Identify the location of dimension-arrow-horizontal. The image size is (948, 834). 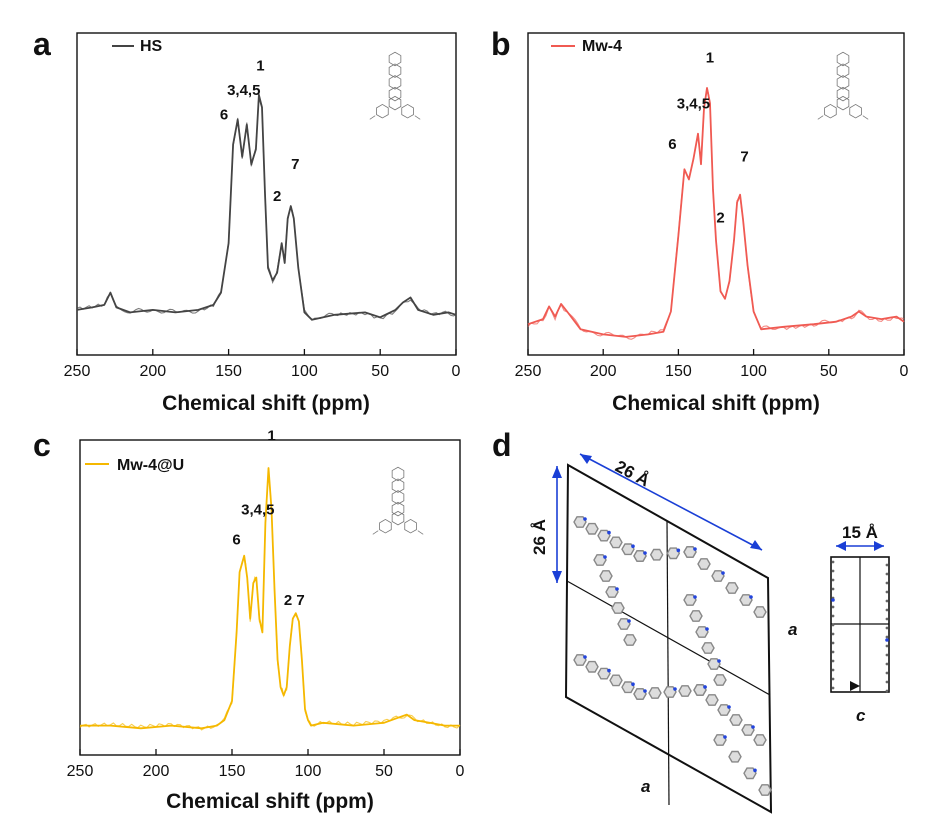
(671, 502).